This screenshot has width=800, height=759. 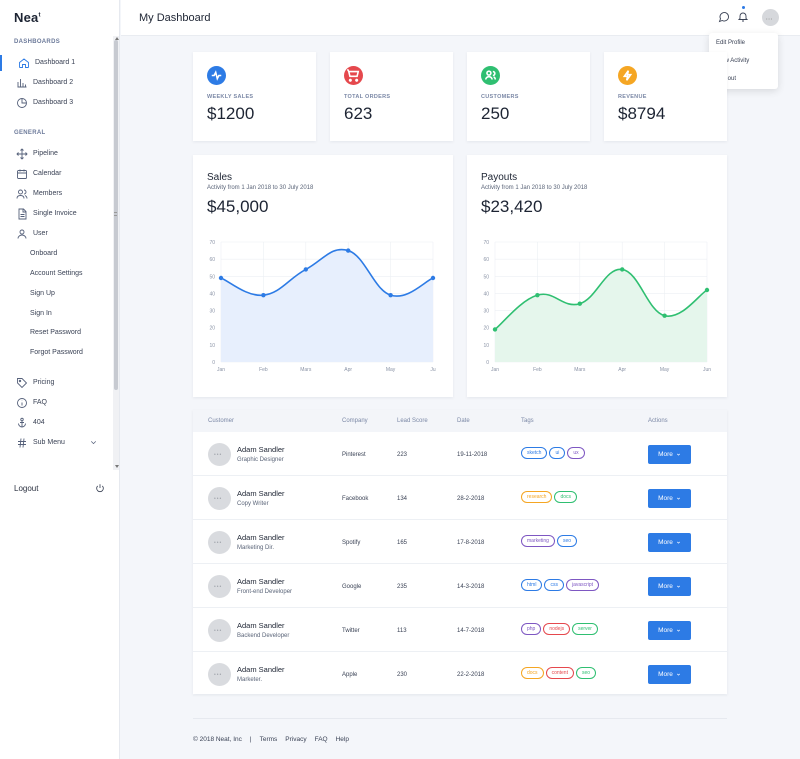 What do you see at coordinates (537, 497) in the screenshot?
I see `tag-badge: research` at bounding box center [537, 497].